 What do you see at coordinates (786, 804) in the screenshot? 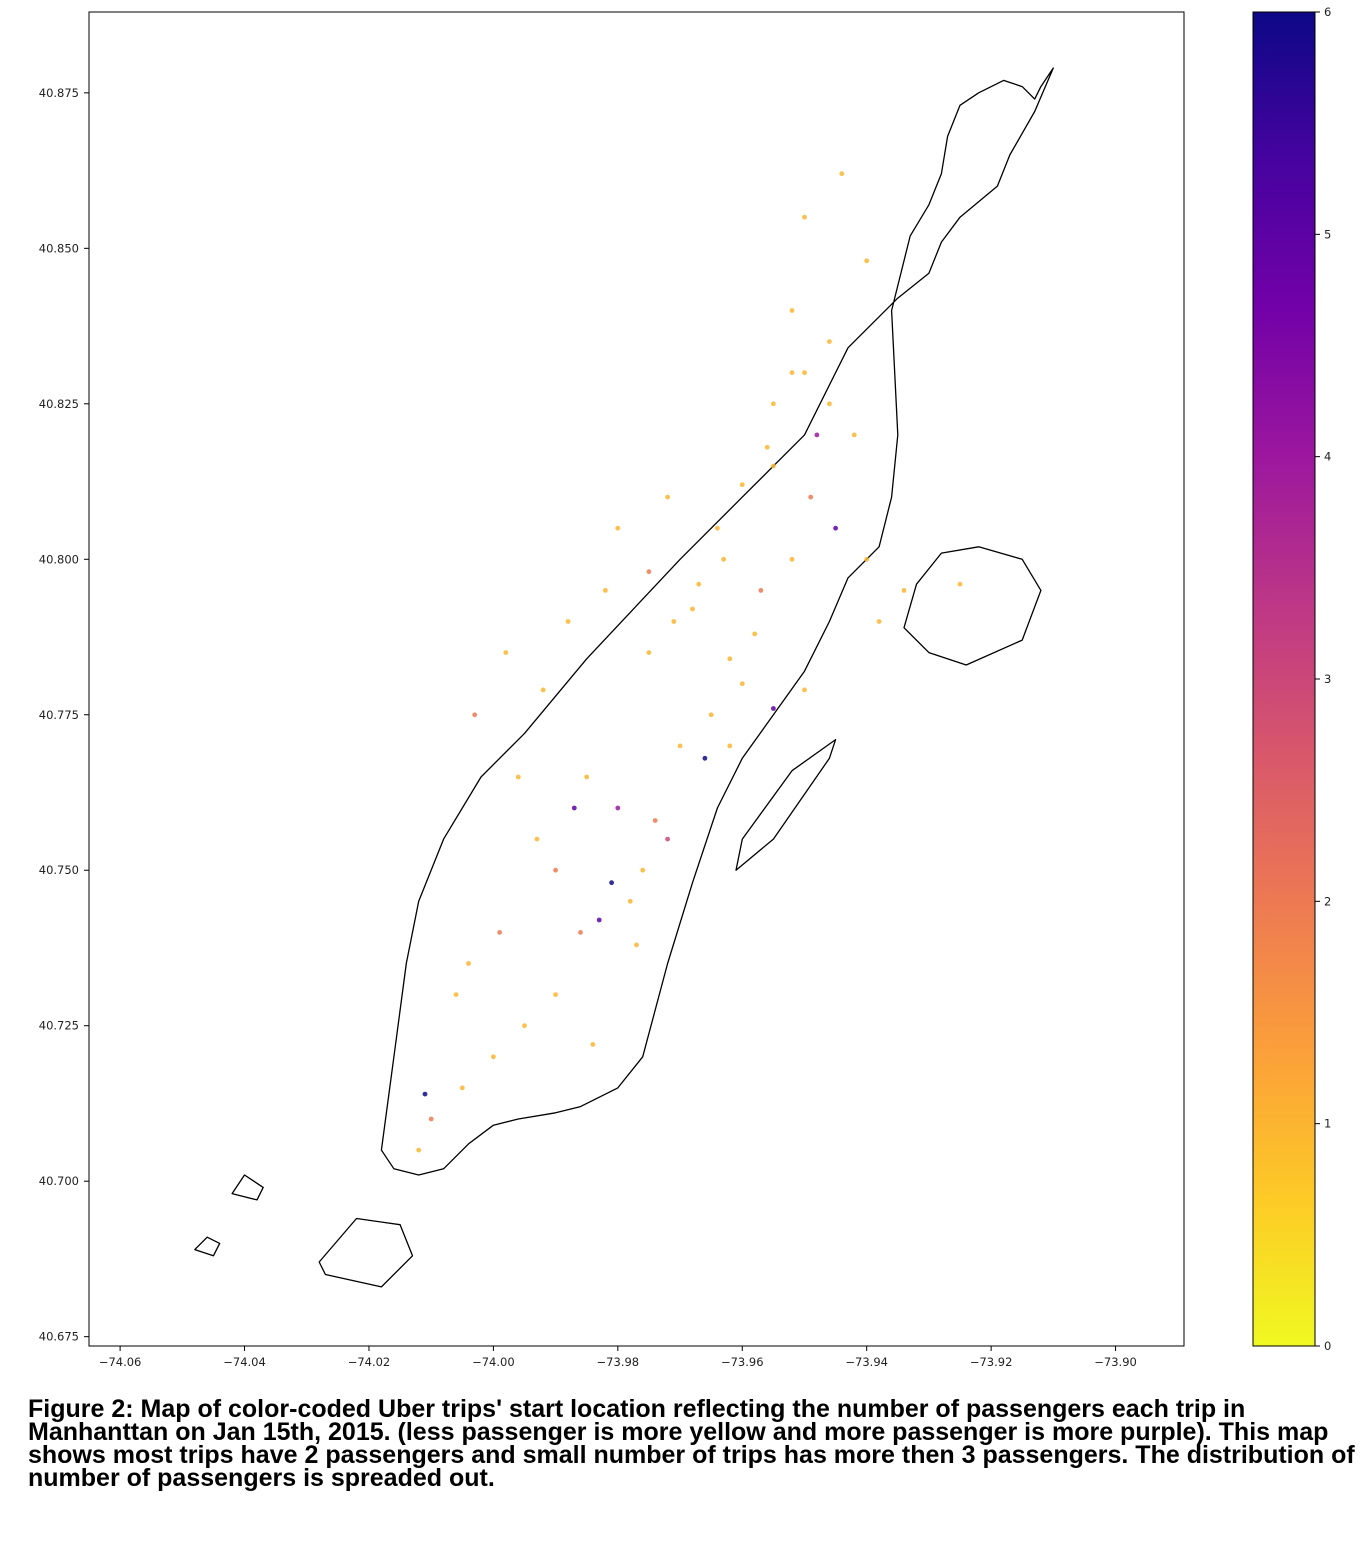
I see `roosevelt-island-outline` at bounding box center [786, 804].